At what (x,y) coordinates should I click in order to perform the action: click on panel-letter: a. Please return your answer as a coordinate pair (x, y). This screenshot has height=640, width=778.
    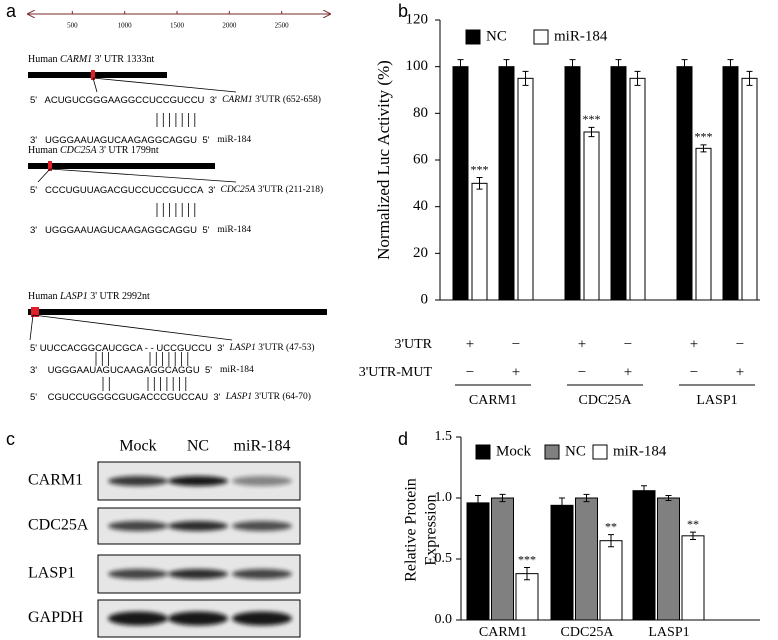
    Looking at the image, I should click on (11, 11).